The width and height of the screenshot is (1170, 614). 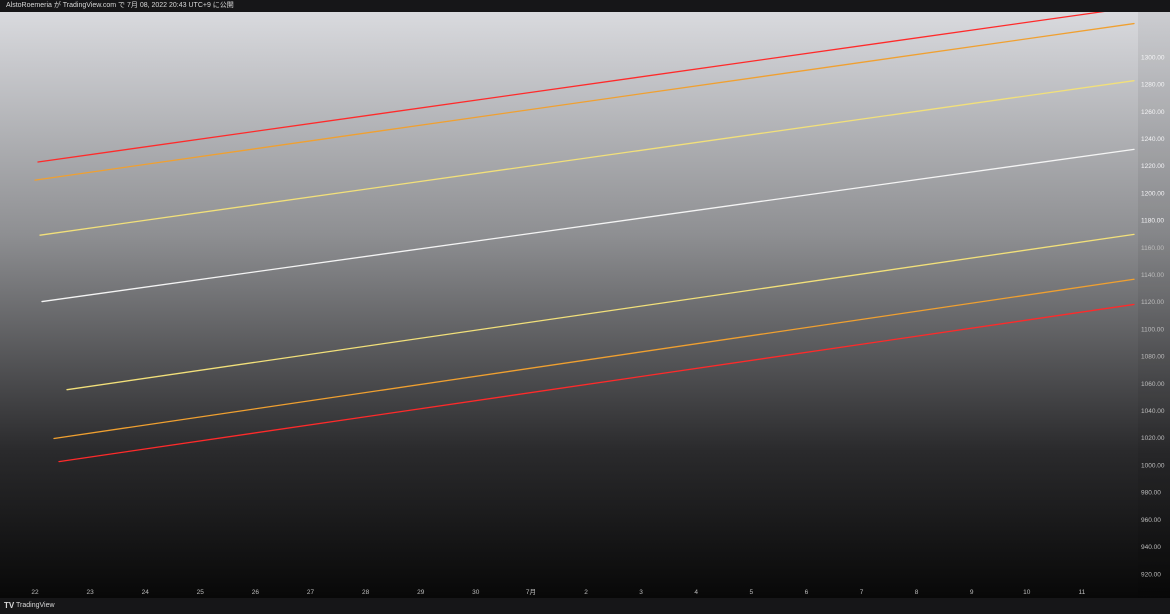 I want to click on y-tick-label: 1240.00, so click(x=1153, y=139).